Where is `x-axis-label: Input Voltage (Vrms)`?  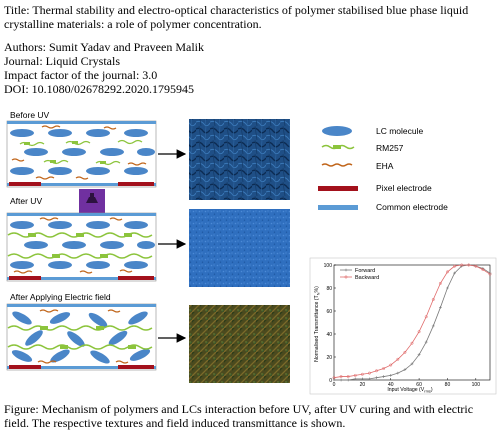
x-axis-label: Input Voltage (Vrms) is located at coordinates (410, 390).